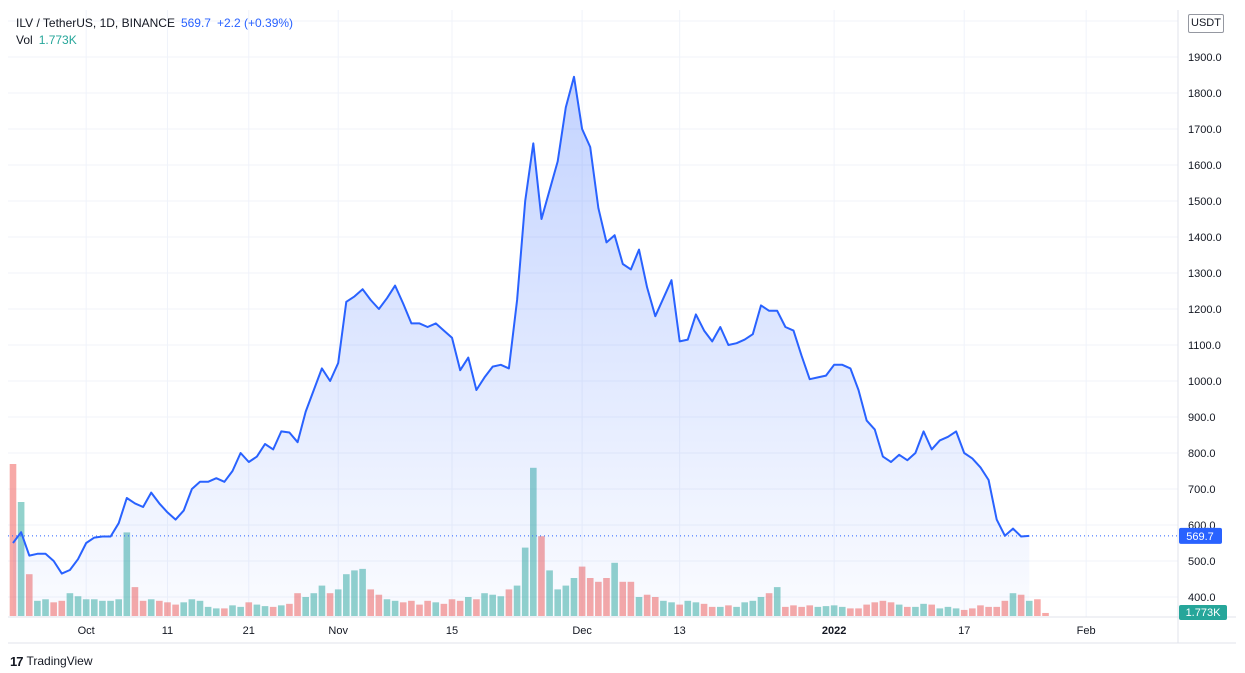 The width and height of the screenshot is (1245, 673). What do you see at coordinates (95, 23) in the screenshot?
I see `symbol-title: ILV / TetherUS, 1D, BINANCE` at bounding box center [95, 23].